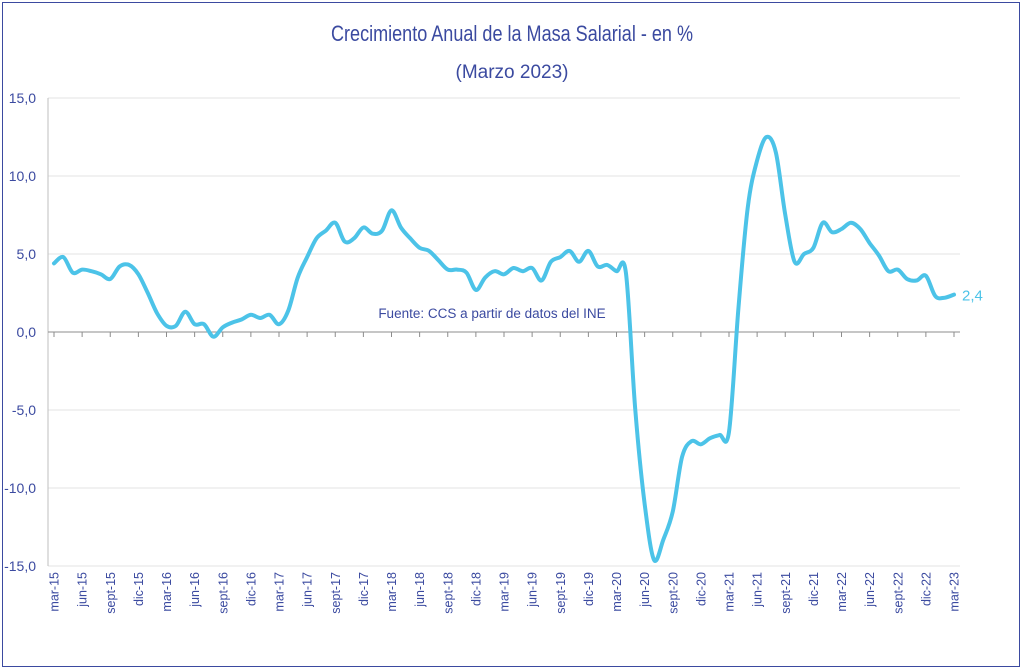 Image resolution: width=1024 pixels, height=671 pixels. I want to click on x-tick-label: dic-21, so click(814, 589).